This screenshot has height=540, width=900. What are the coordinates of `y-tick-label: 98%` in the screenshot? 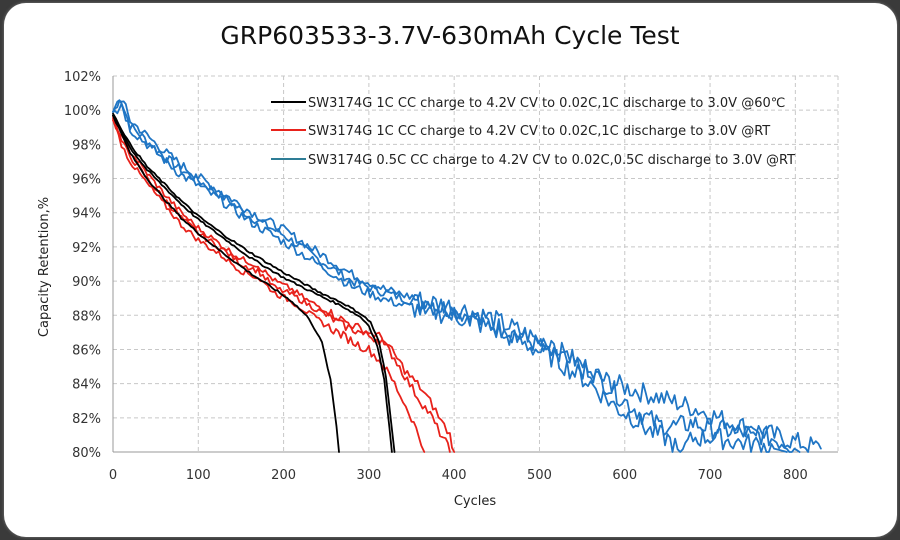 It's located at (86, 145).